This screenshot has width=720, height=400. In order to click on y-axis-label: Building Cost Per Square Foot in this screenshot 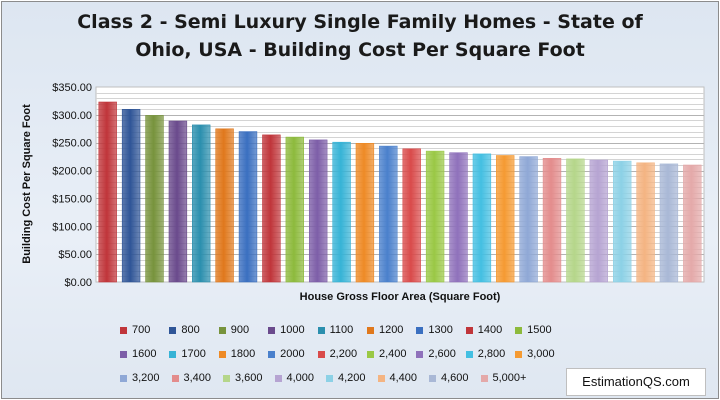, I will do `click(27, 184)`.